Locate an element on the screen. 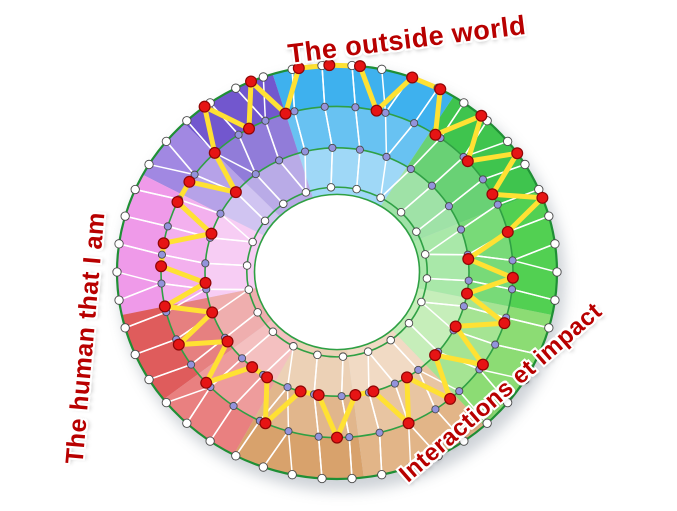 Image resolution: width=677 pixels, height=511 pixels. torus-hole is located at coordinates (337, 272).